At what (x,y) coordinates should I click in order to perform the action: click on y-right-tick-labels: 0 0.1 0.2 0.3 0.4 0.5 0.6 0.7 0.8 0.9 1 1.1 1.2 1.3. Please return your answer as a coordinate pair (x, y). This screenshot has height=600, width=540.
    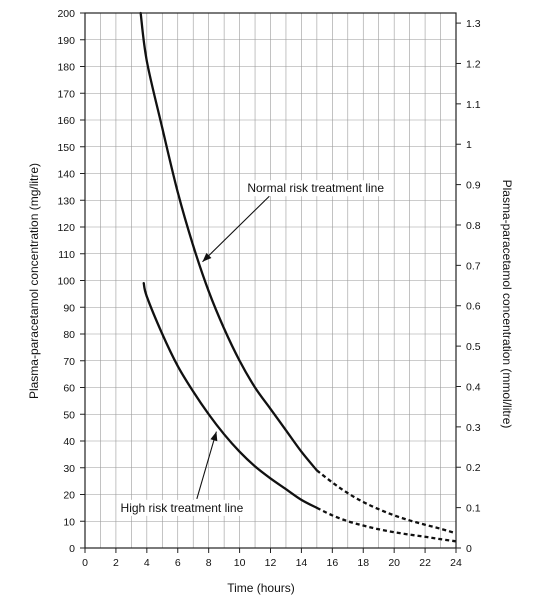
    Looking at the image, I should click on (473, 286).